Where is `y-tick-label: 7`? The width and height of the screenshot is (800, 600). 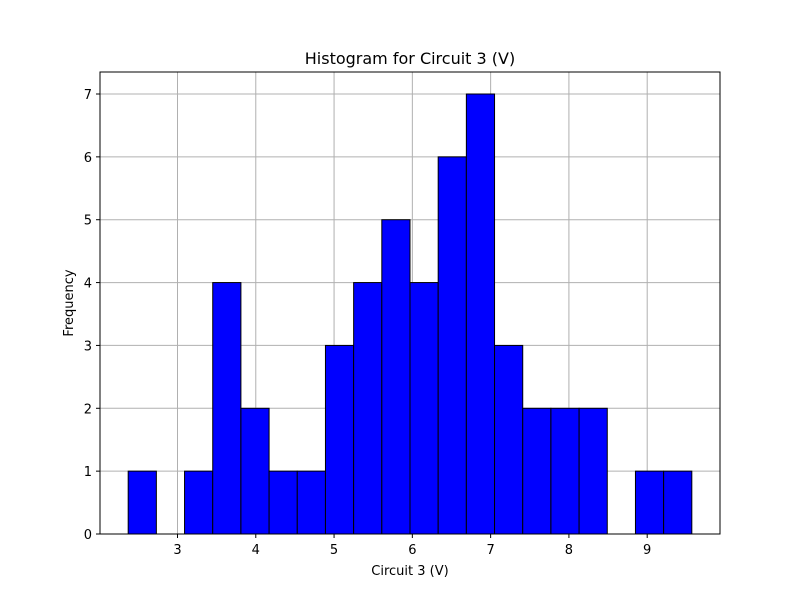 y-tick-label: 7 is located at coordinates (88, 95).